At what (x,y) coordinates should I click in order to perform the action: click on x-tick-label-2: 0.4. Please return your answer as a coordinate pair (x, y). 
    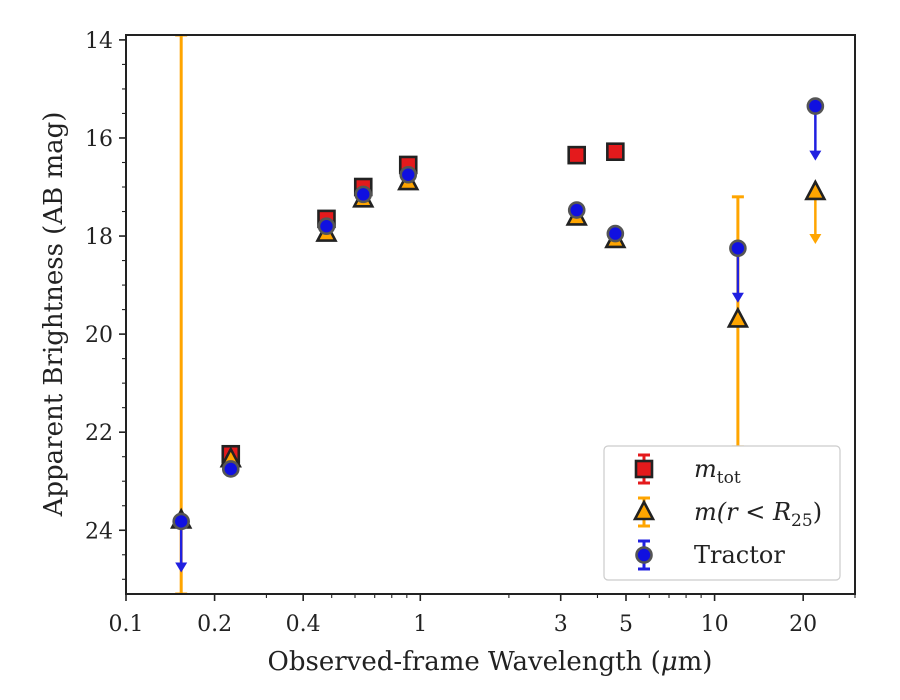
    Looking at the image, I should click on (303, 624).